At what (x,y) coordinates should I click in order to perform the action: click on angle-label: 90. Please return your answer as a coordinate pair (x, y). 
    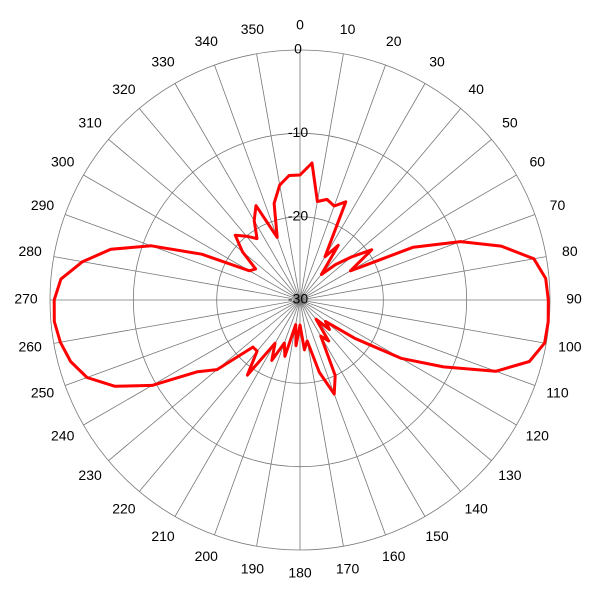
    Looking at the image, I should click on (574, 299).